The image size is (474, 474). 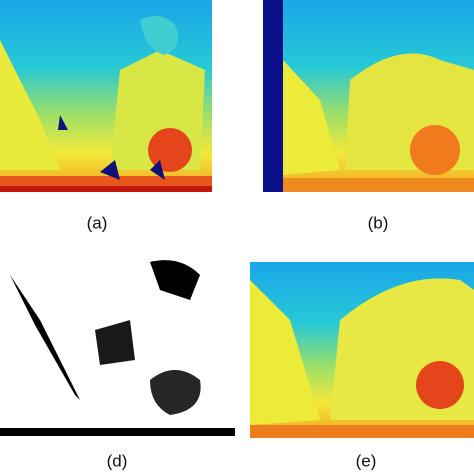 What do you see at coordinates (366, 460) in the screenshot?
I see `panel-label: (e)` at bounding box center [366, 460].